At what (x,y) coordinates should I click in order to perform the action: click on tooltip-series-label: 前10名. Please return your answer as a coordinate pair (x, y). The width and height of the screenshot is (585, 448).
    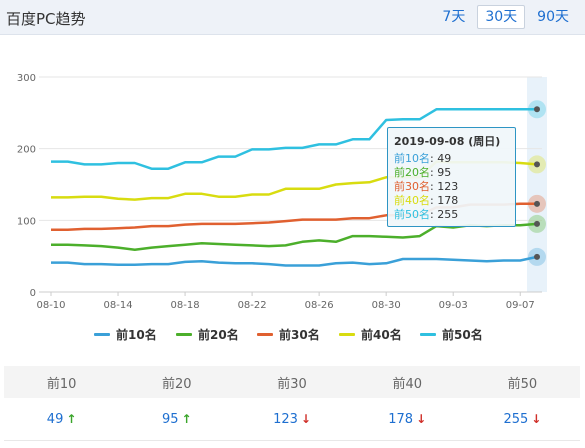
    Looking at the image, I should click on (412, 158).